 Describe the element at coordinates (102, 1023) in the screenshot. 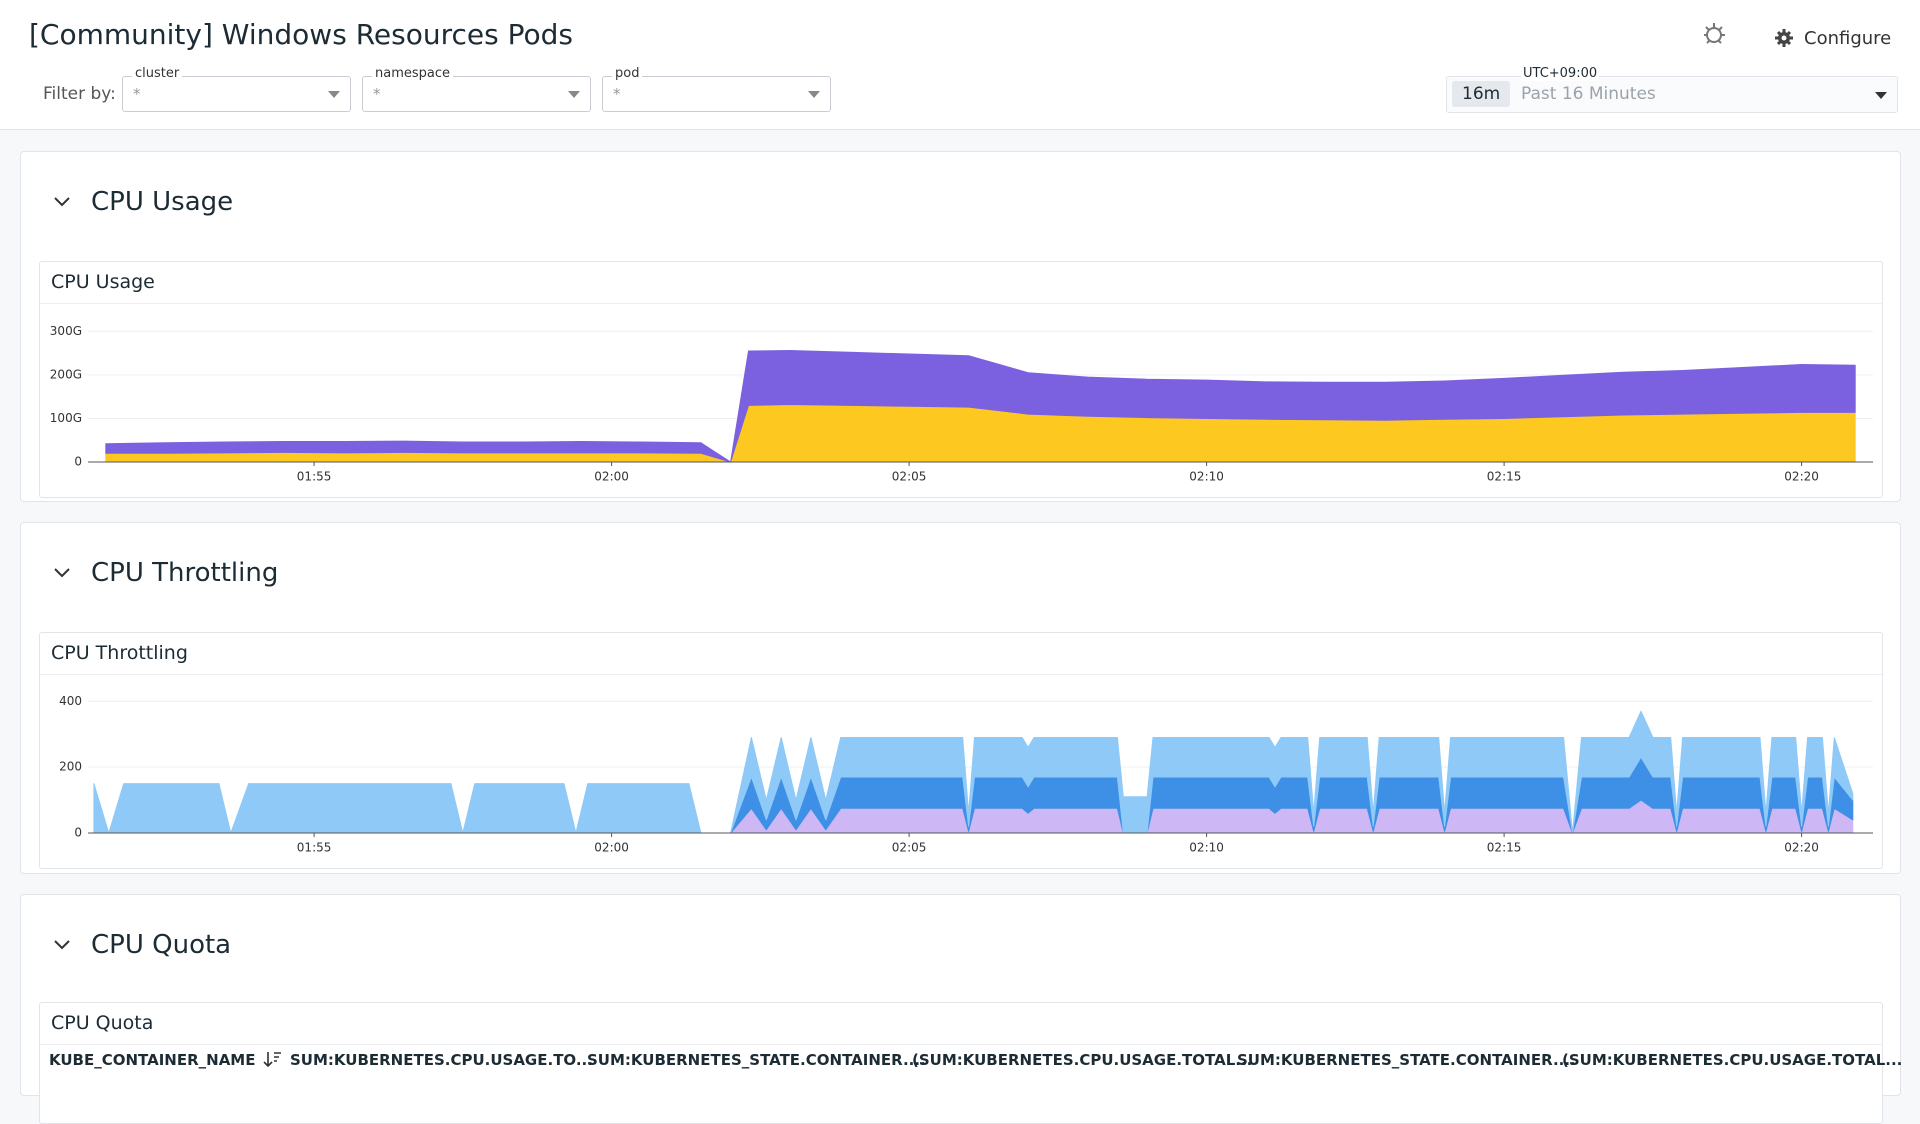

I see `widget-title: CPU Quota` at that location.